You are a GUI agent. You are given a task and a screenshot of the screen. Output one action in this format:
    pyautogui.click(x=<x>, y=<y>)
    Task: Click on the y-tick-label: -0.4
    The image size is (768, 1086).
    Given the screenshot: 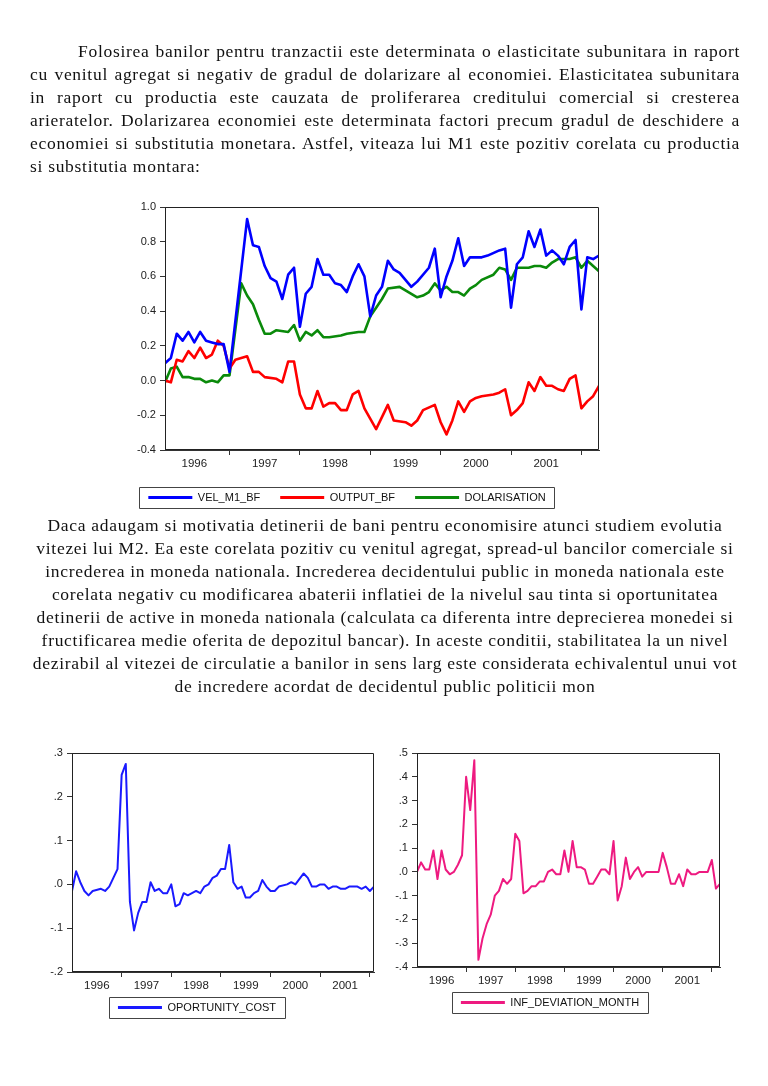 What is the action you would take?
    pyautogui.click(x=146, y=449)
    